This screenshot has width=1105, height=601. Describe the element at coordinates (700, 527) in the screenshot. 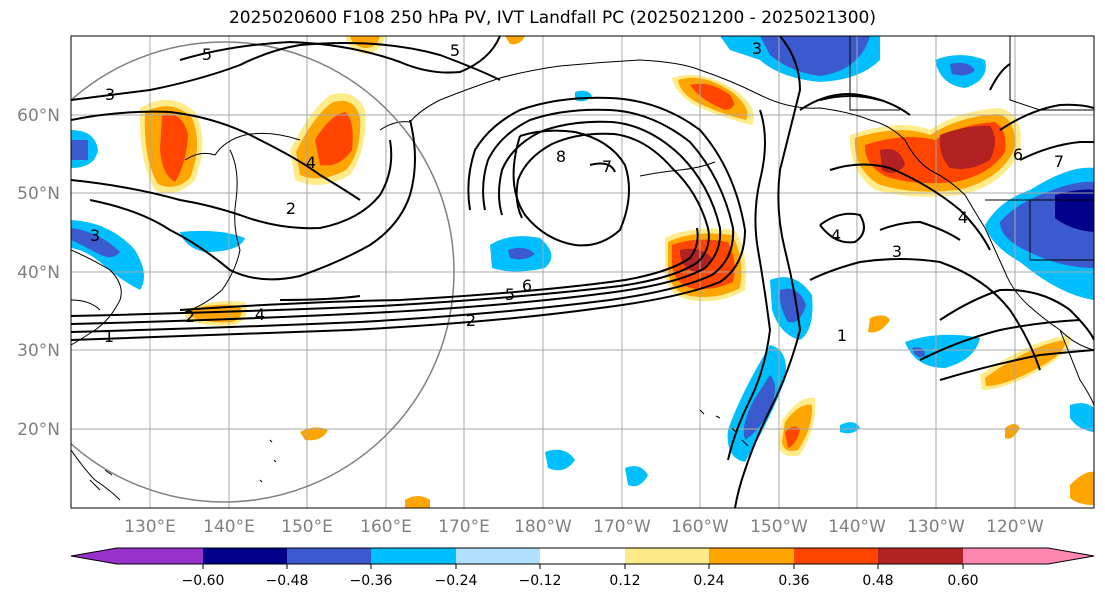

I see `lon-label: 160°W` at that location.